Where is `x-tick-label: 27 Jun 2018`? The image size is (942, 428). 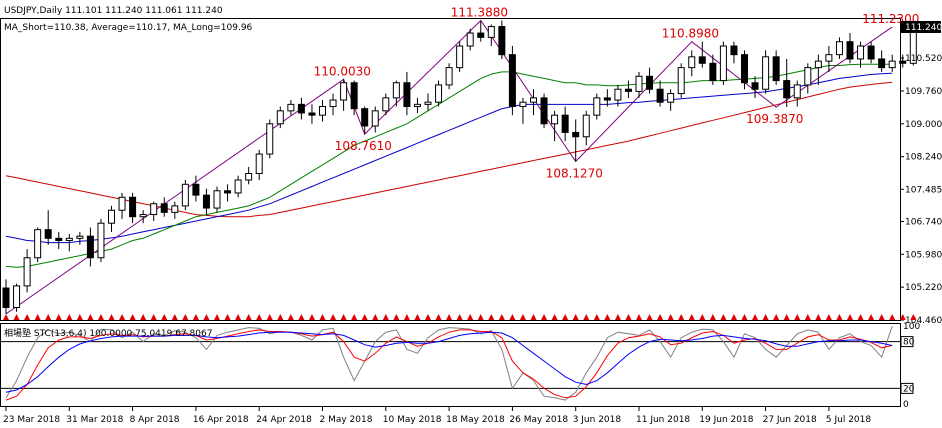
x-tick-label: 27 Jun 2018 is located at coordinates (790, 420).